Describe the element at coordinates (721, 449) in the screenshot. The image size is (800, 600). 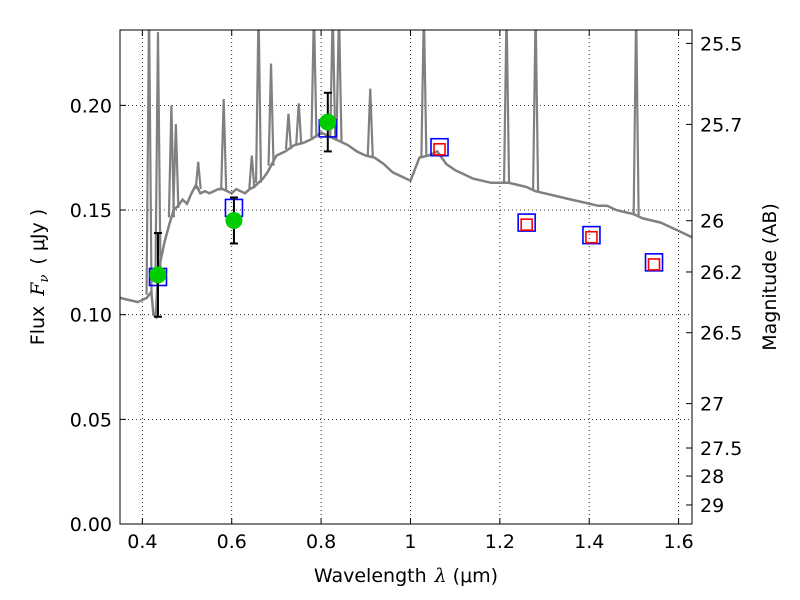
I see `magnitude-tick-label: 27.5` at that location.